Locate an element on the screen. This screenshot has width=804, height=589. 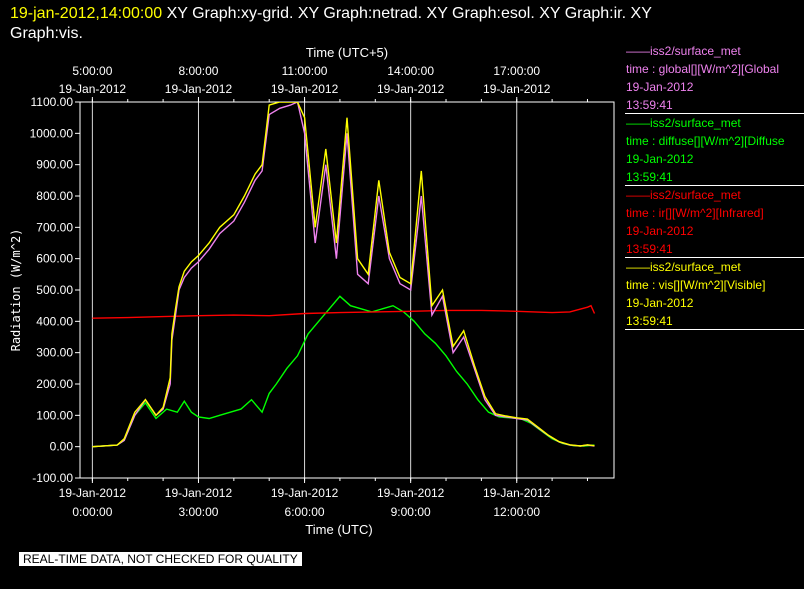
legend-entry-variable: time : global[][W/m^2][Global is located at coordinates (703, 69).